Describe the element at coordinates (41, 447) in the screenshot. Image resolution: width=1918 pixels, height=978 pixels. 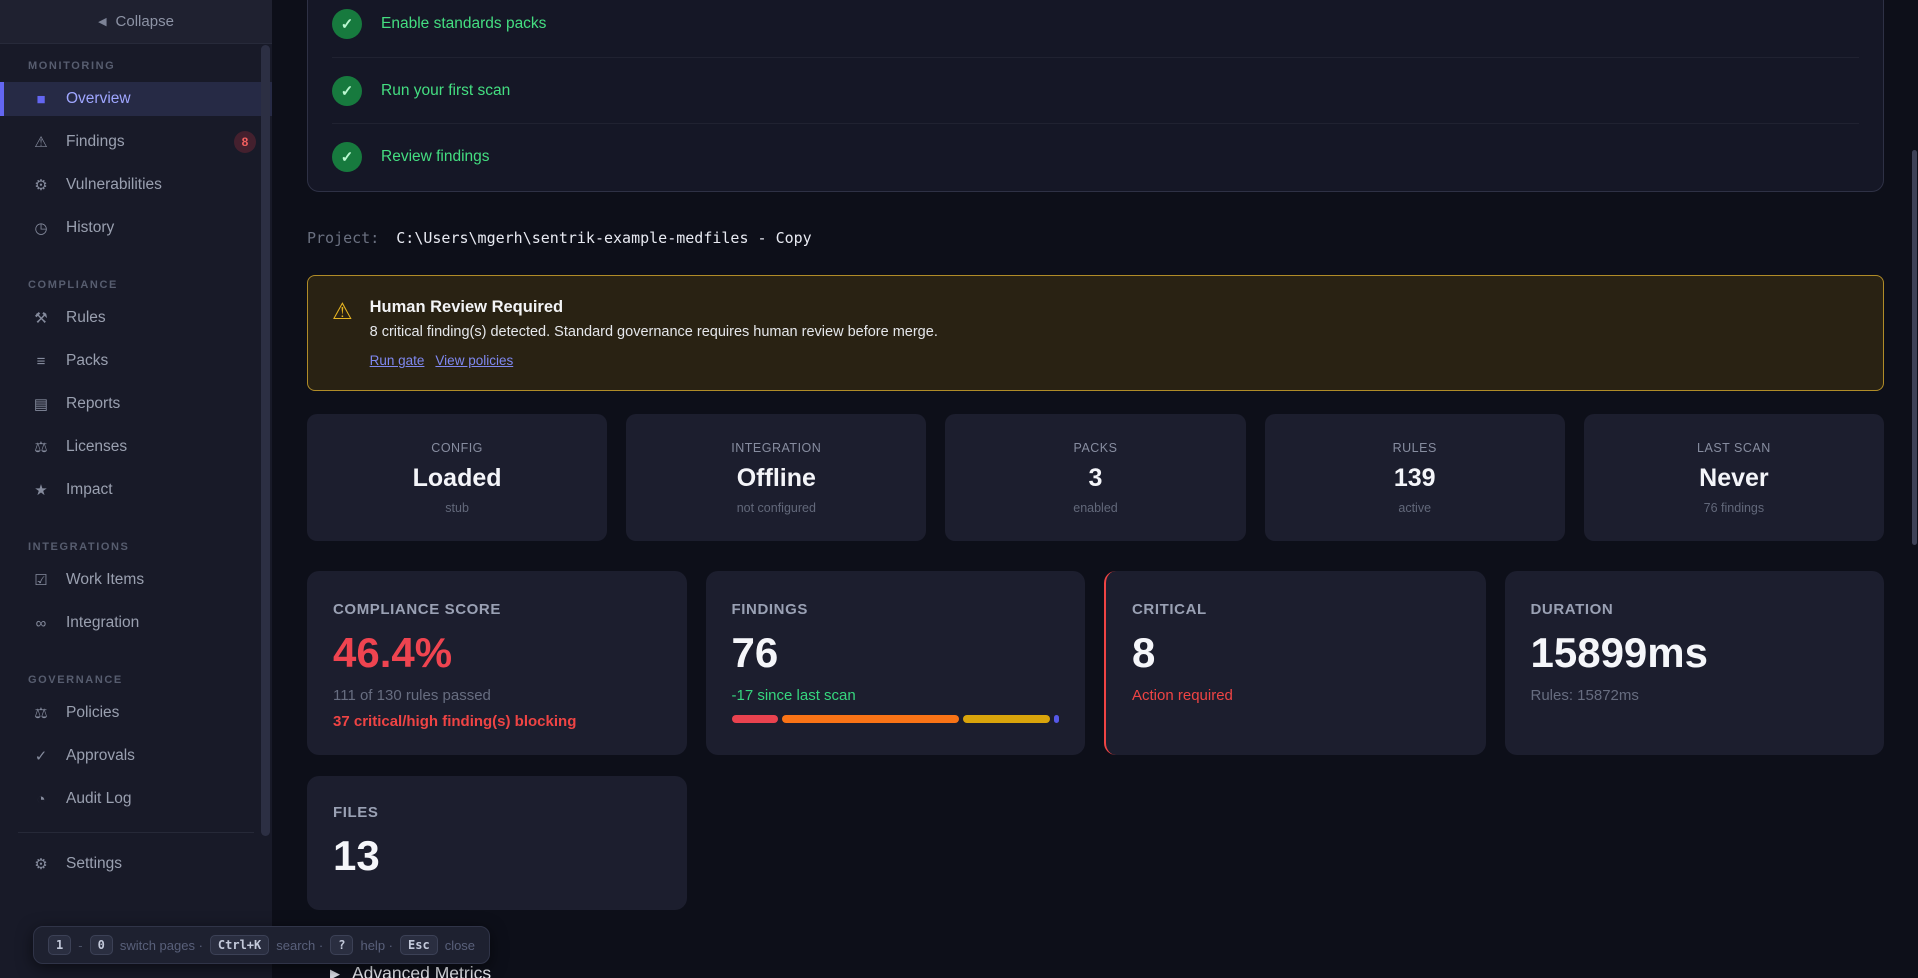
I see `scales-icon: ⚖` at that location.